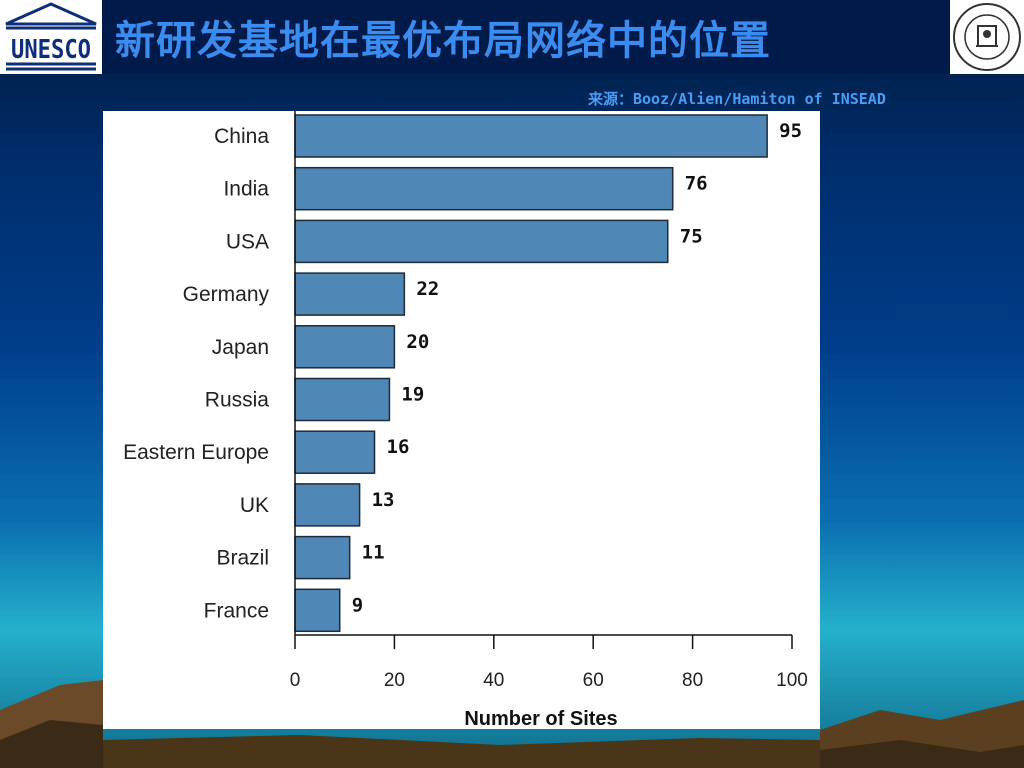  Describe the element at coordinates (792, 680) in the screenshot. I see `x-tick-label: 100` at that location.